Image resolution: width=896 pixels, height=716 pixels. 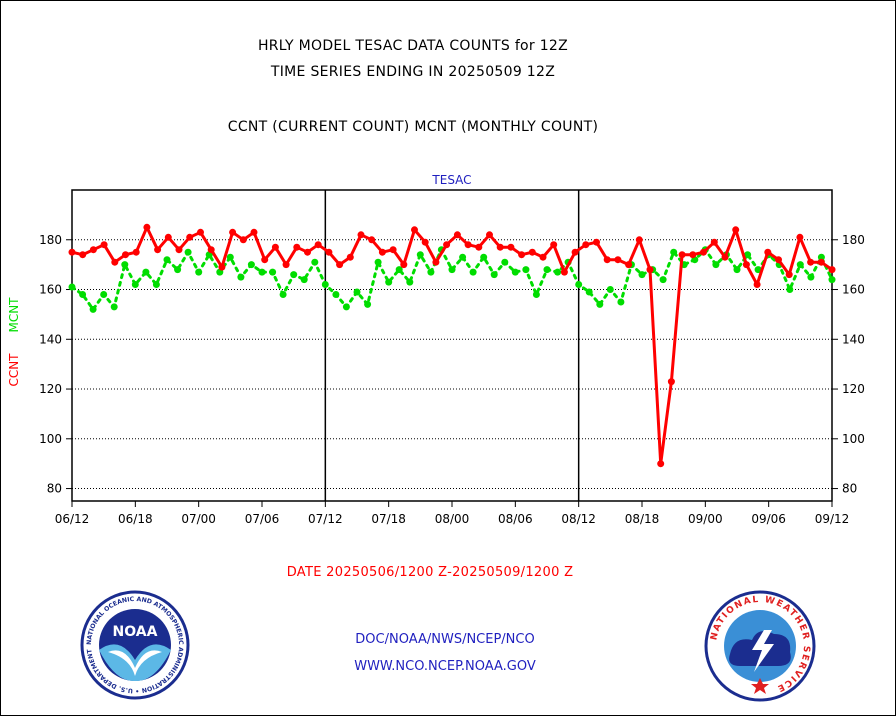 I want to click on x-tick-label: 06/18, so click(x=135, y=519).